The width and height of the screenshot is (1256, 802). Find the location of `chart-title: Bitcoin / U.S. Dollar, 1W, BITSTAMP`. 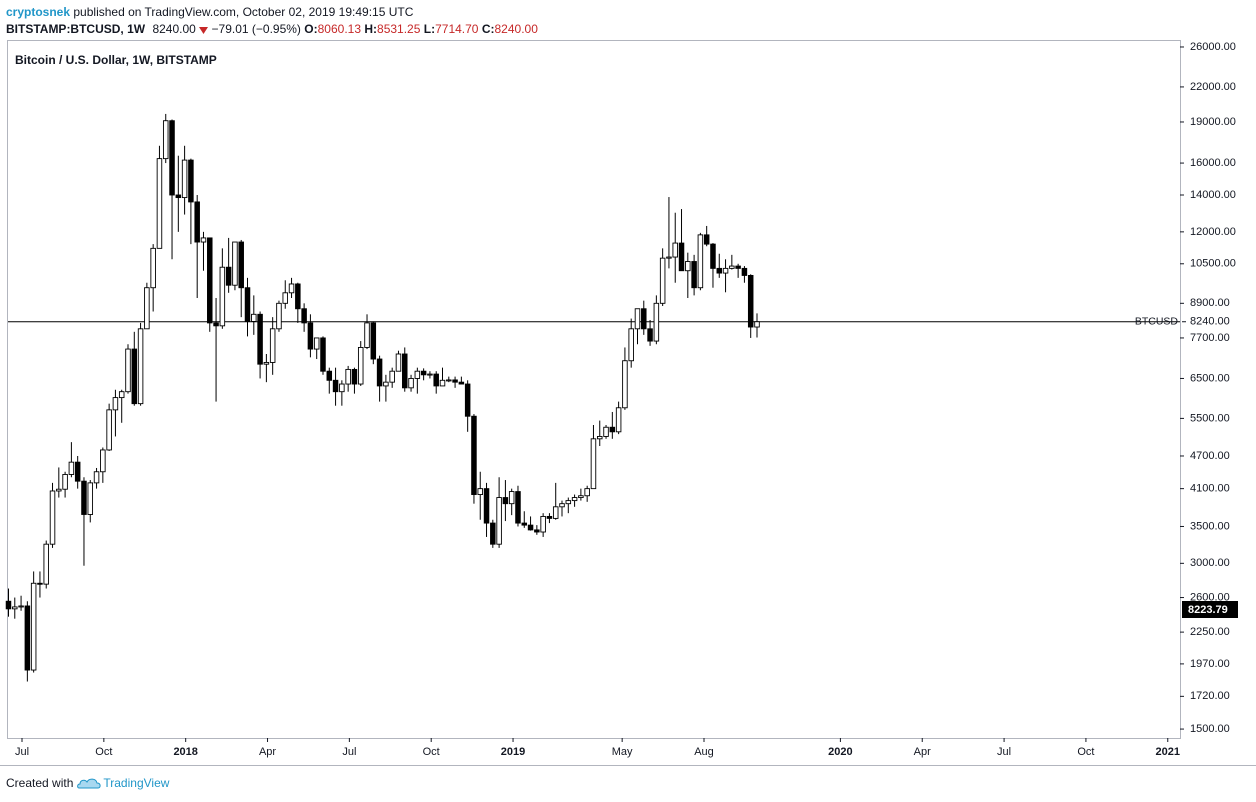

chart-title: Bitcoin / U.S. Dollar, 1W, BITSTAMP is located at coordinates (116, 60).